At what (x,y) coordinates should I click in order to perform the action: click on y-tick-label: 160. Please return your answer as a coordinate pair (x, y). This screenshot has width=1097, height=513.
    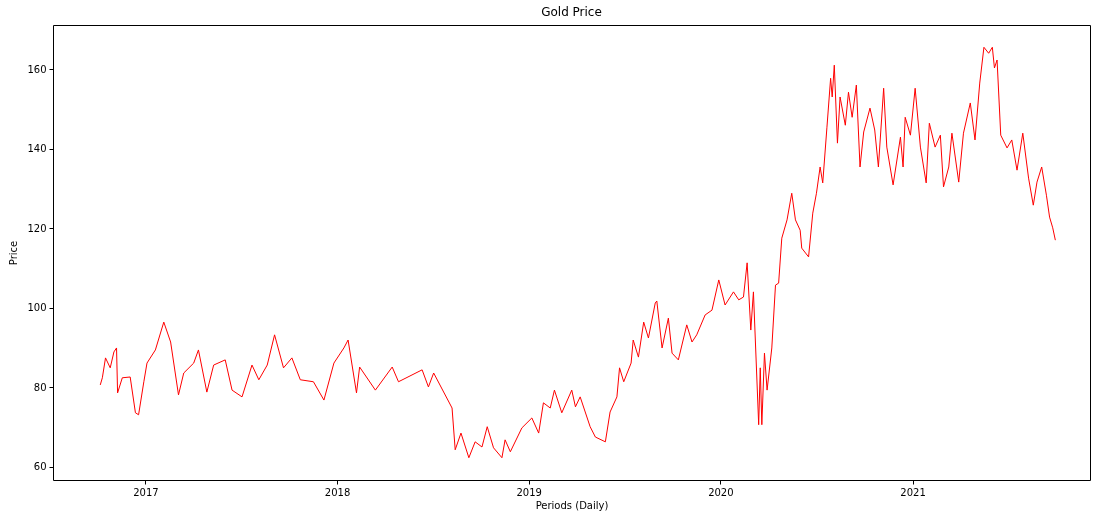
    Looking at the image, I should click on (37, 69).